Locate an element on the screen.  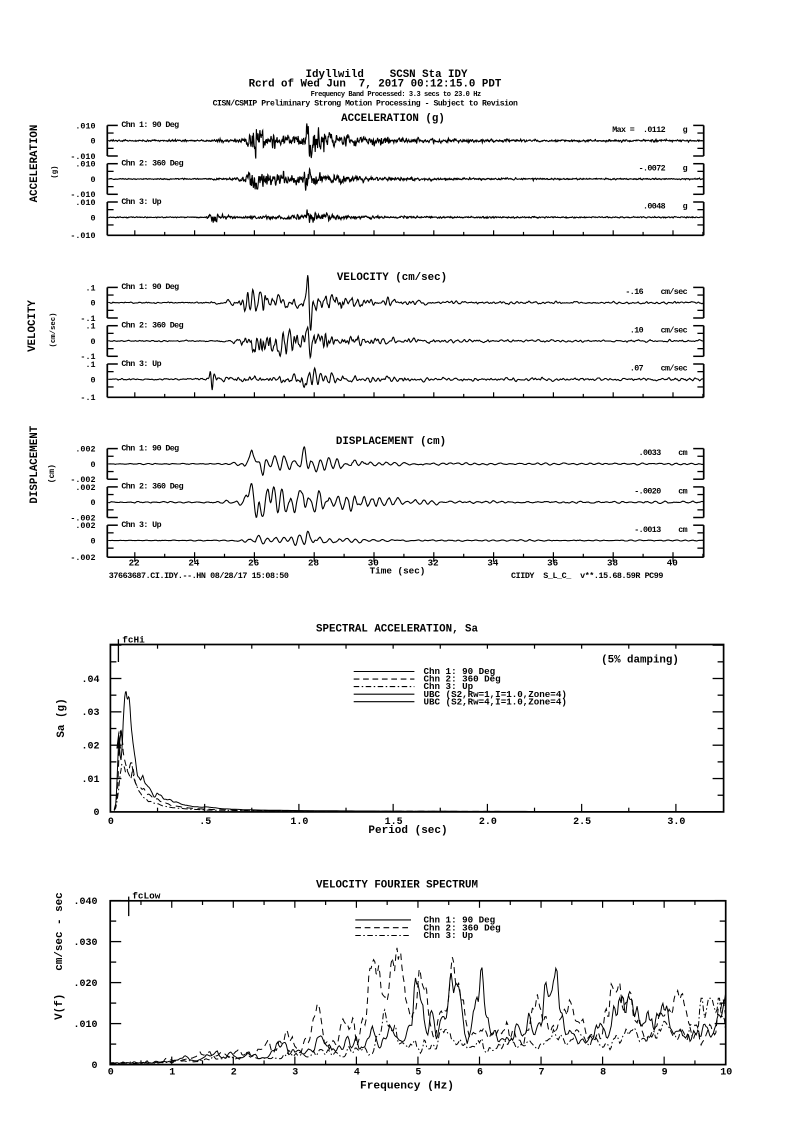
svg-text: Time (sec) is located at coordinates (398, 571).